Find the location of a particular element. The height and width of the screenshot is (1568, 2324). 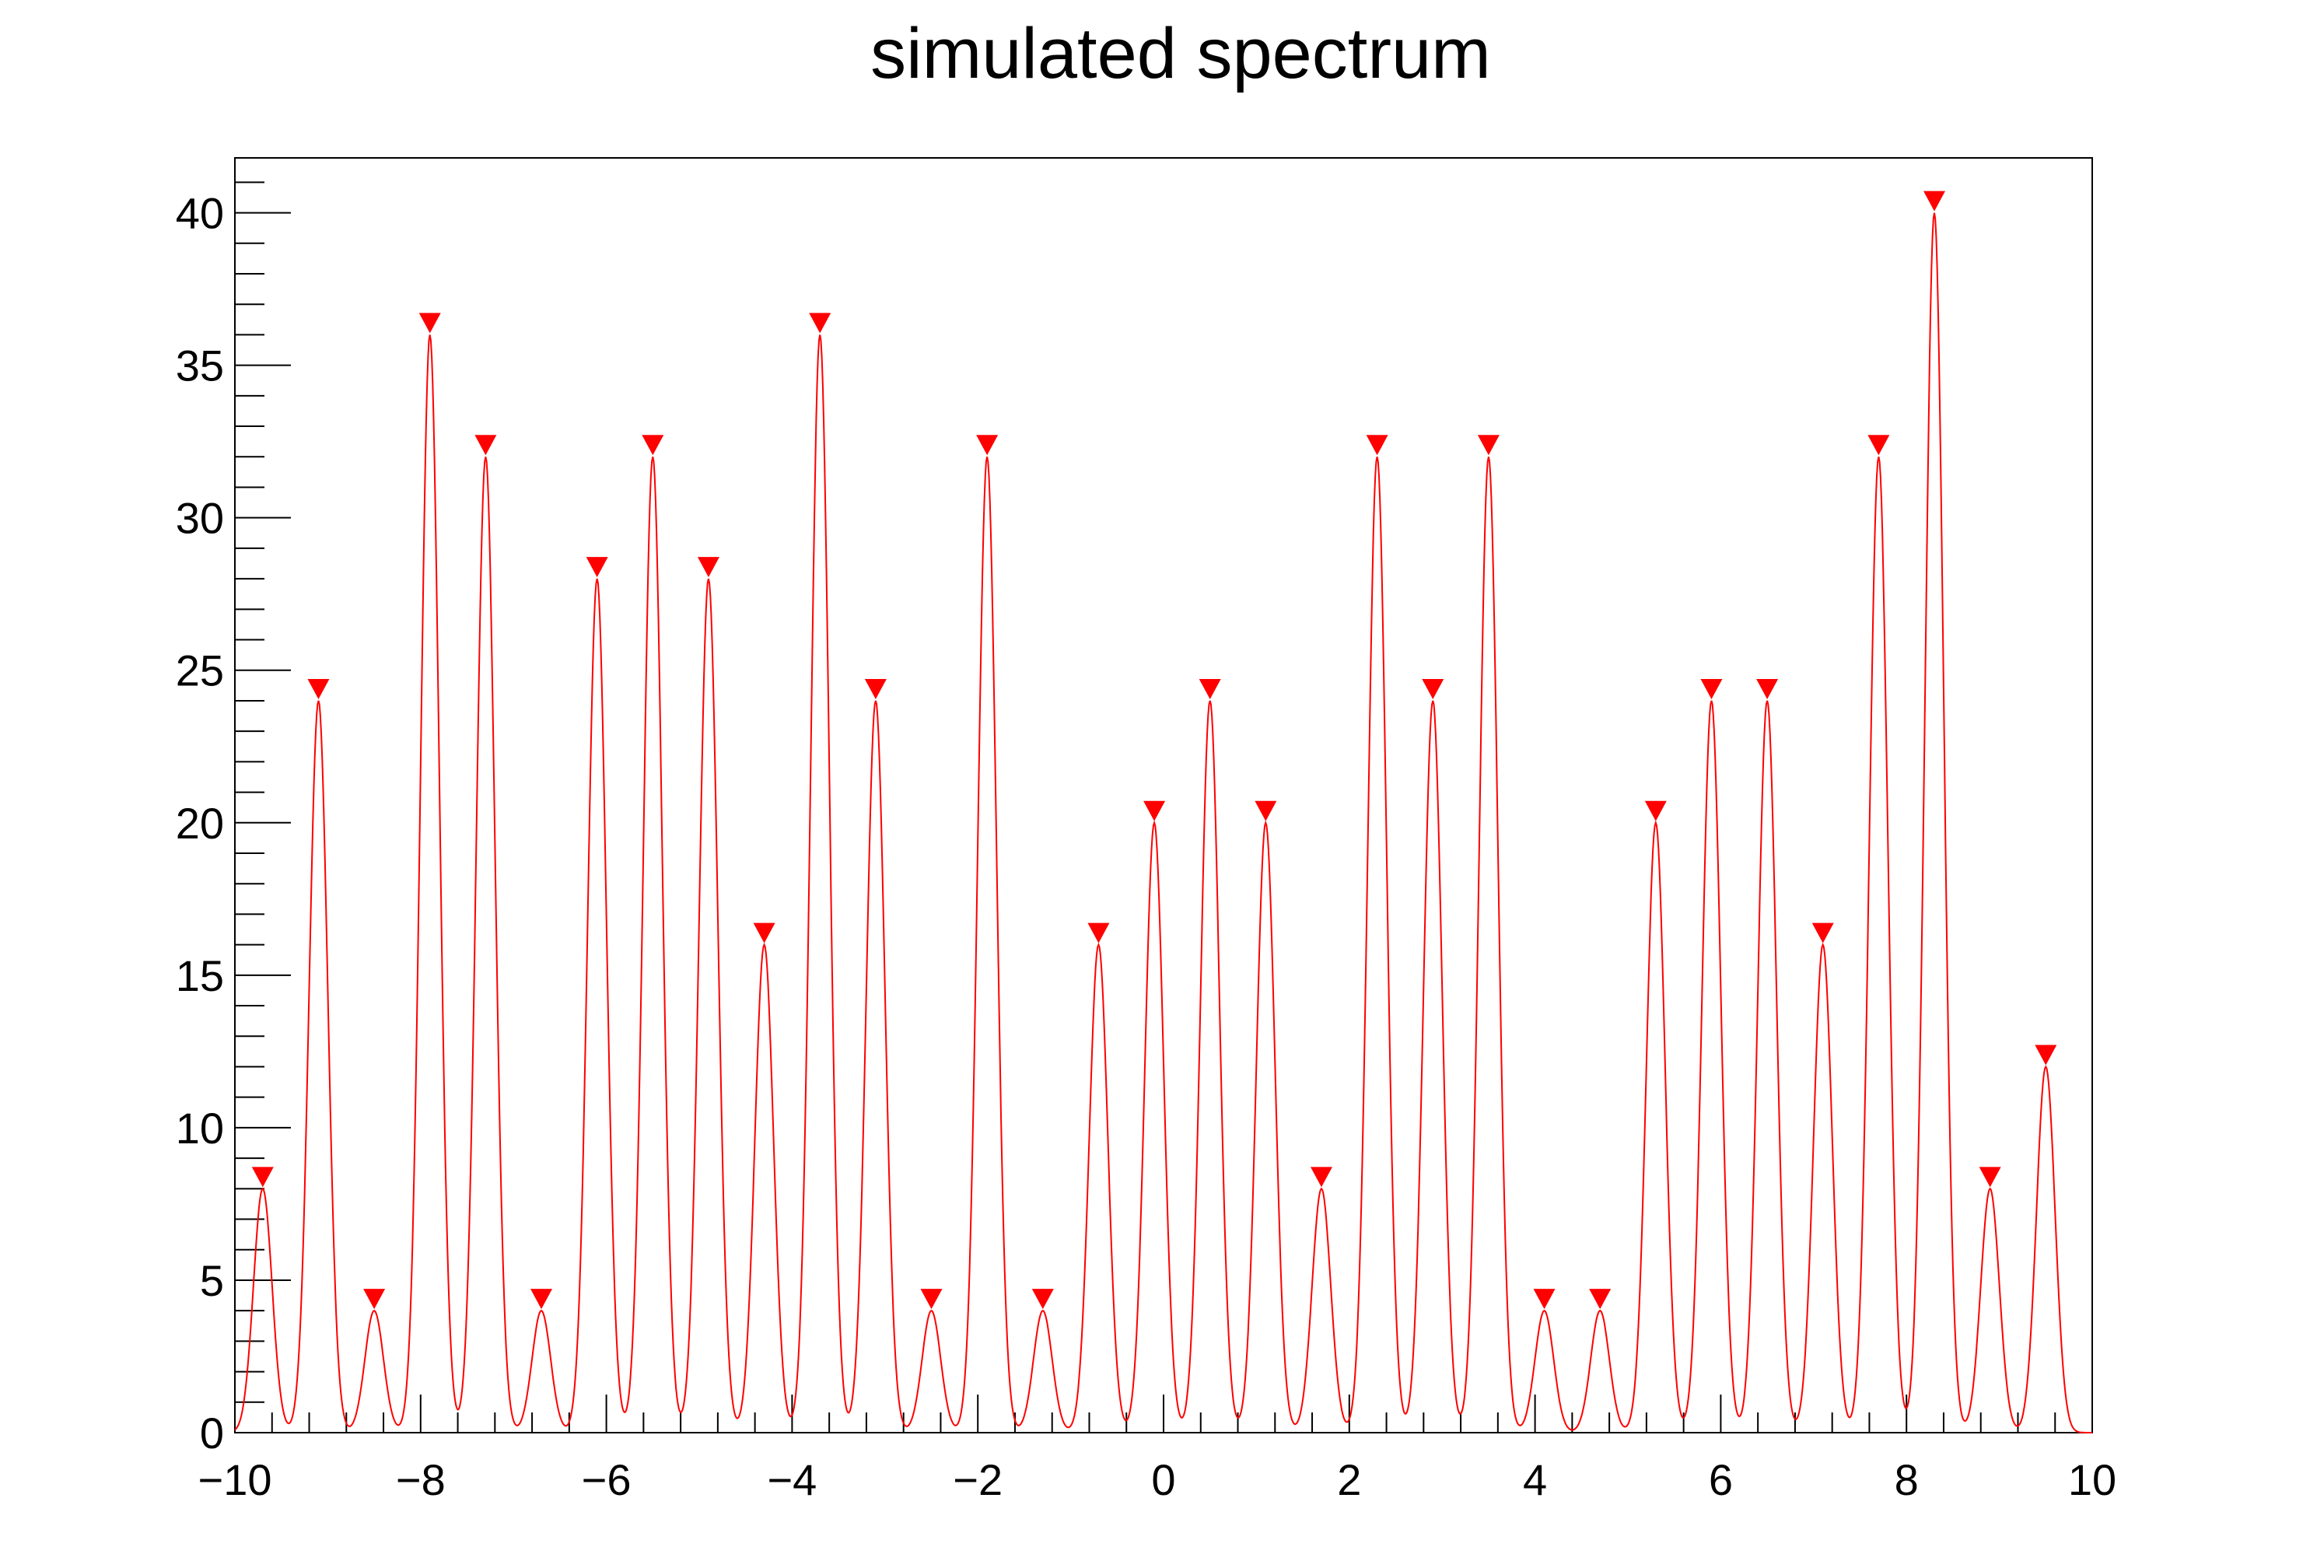

x-tick-label: 6 is located at coordinates (1721, 1479).